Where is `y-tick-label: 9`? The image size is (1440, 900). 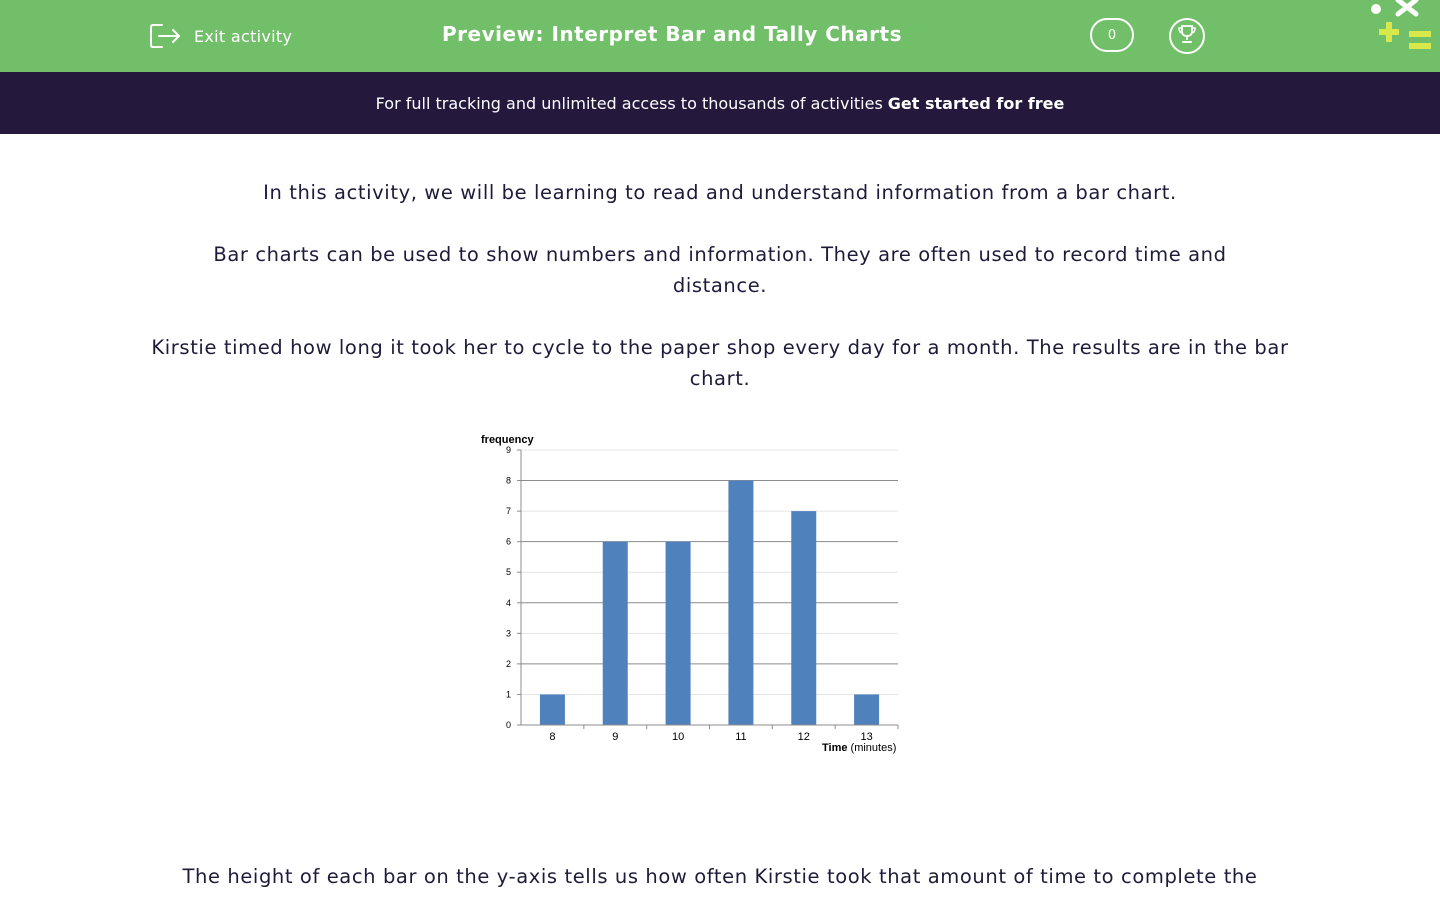
y-tick-label: 9 is located at coordinates (508, 450).